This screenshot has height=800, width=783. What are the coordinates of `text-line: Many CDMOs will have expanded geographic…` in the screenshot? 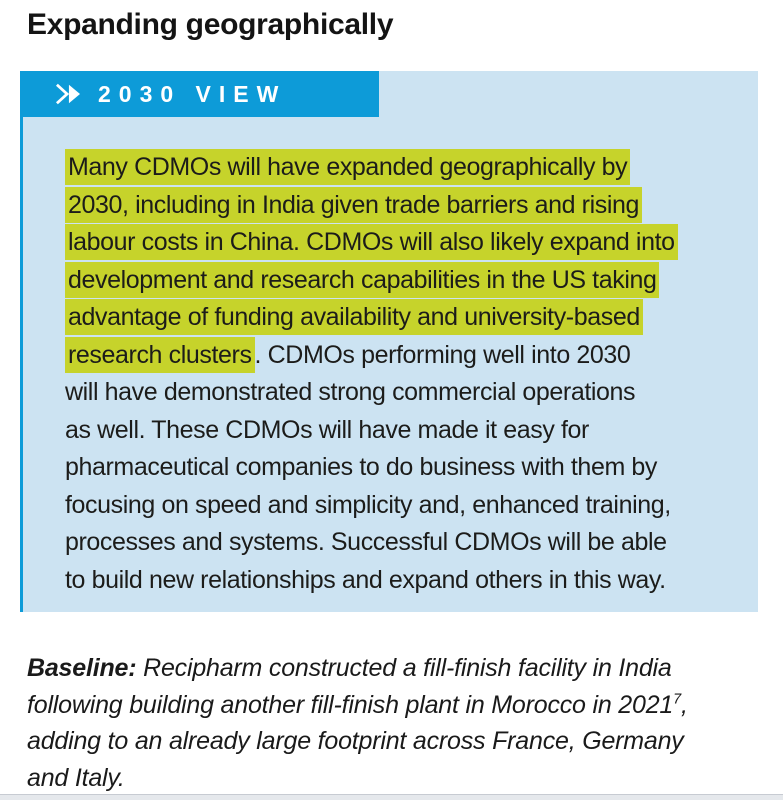 It's located at (371, 168).